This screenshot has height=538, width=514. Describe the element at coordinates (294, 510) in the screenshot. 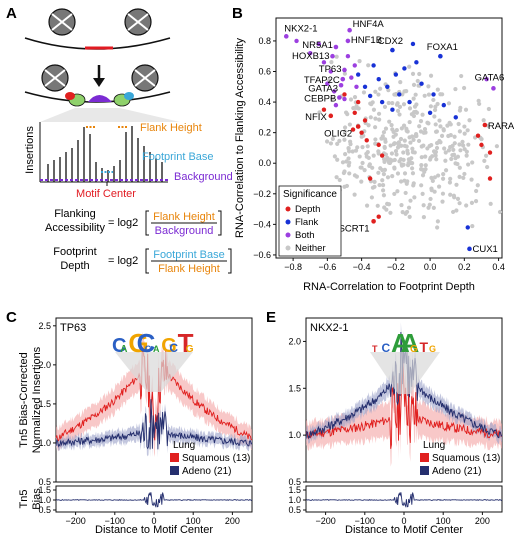

I see `bias-y-tick-label: 0.5` at that location.